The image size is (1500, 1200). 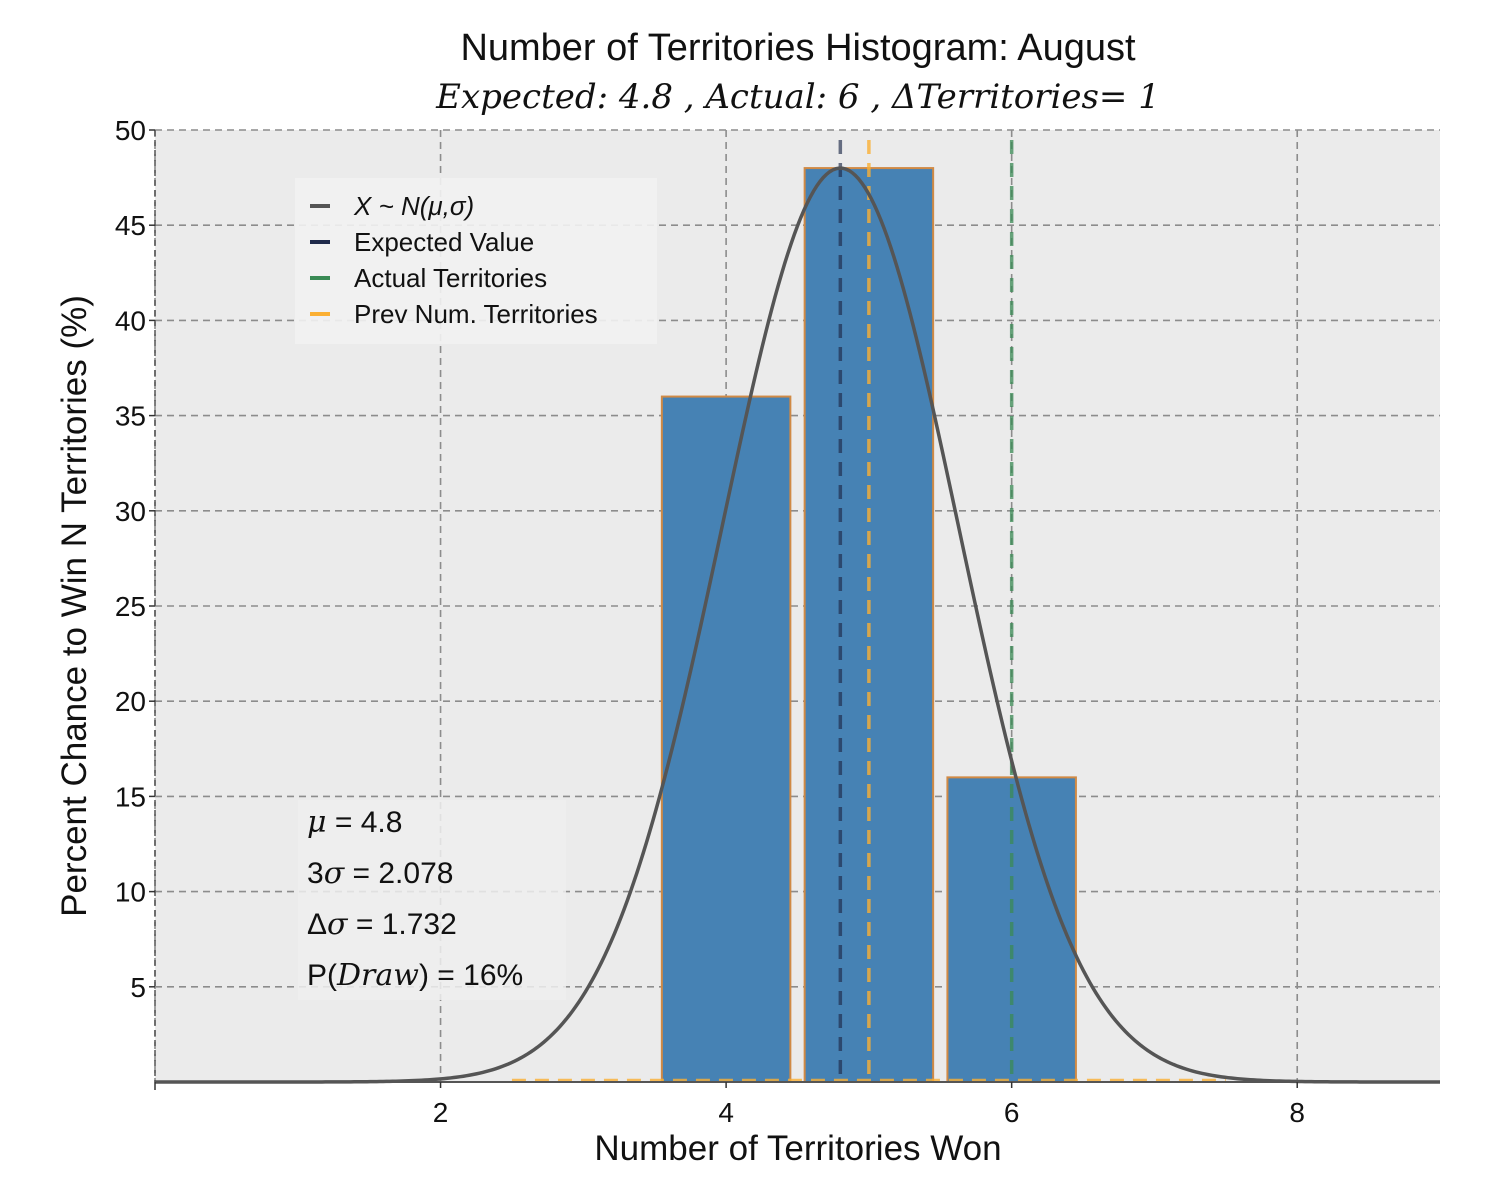 What do you see at coordinates (382, 924) in the screenshot?
I see `stat-line: Δσ = 1.732` at bounding box center [382, 924].